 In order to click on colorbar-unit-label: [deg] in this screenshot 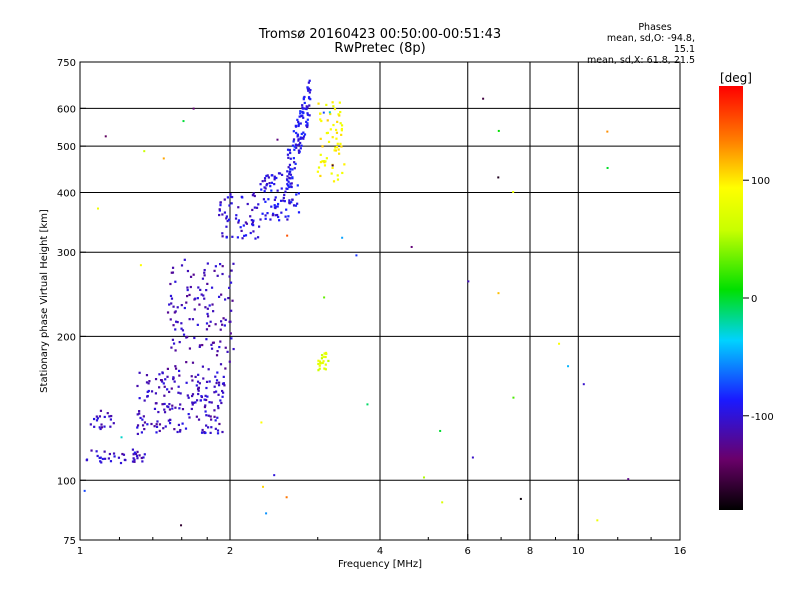, I will do `click(736, 78)`.